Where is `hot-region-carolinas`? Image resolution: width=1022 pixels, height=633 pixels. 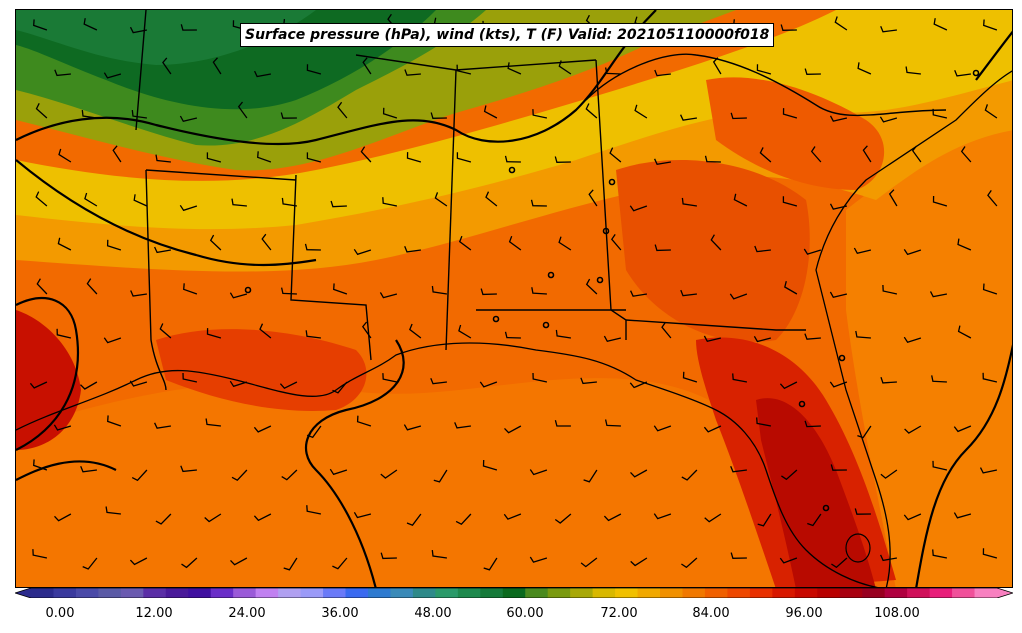 hot-region-carolinas is located at coordinates (795, 133).